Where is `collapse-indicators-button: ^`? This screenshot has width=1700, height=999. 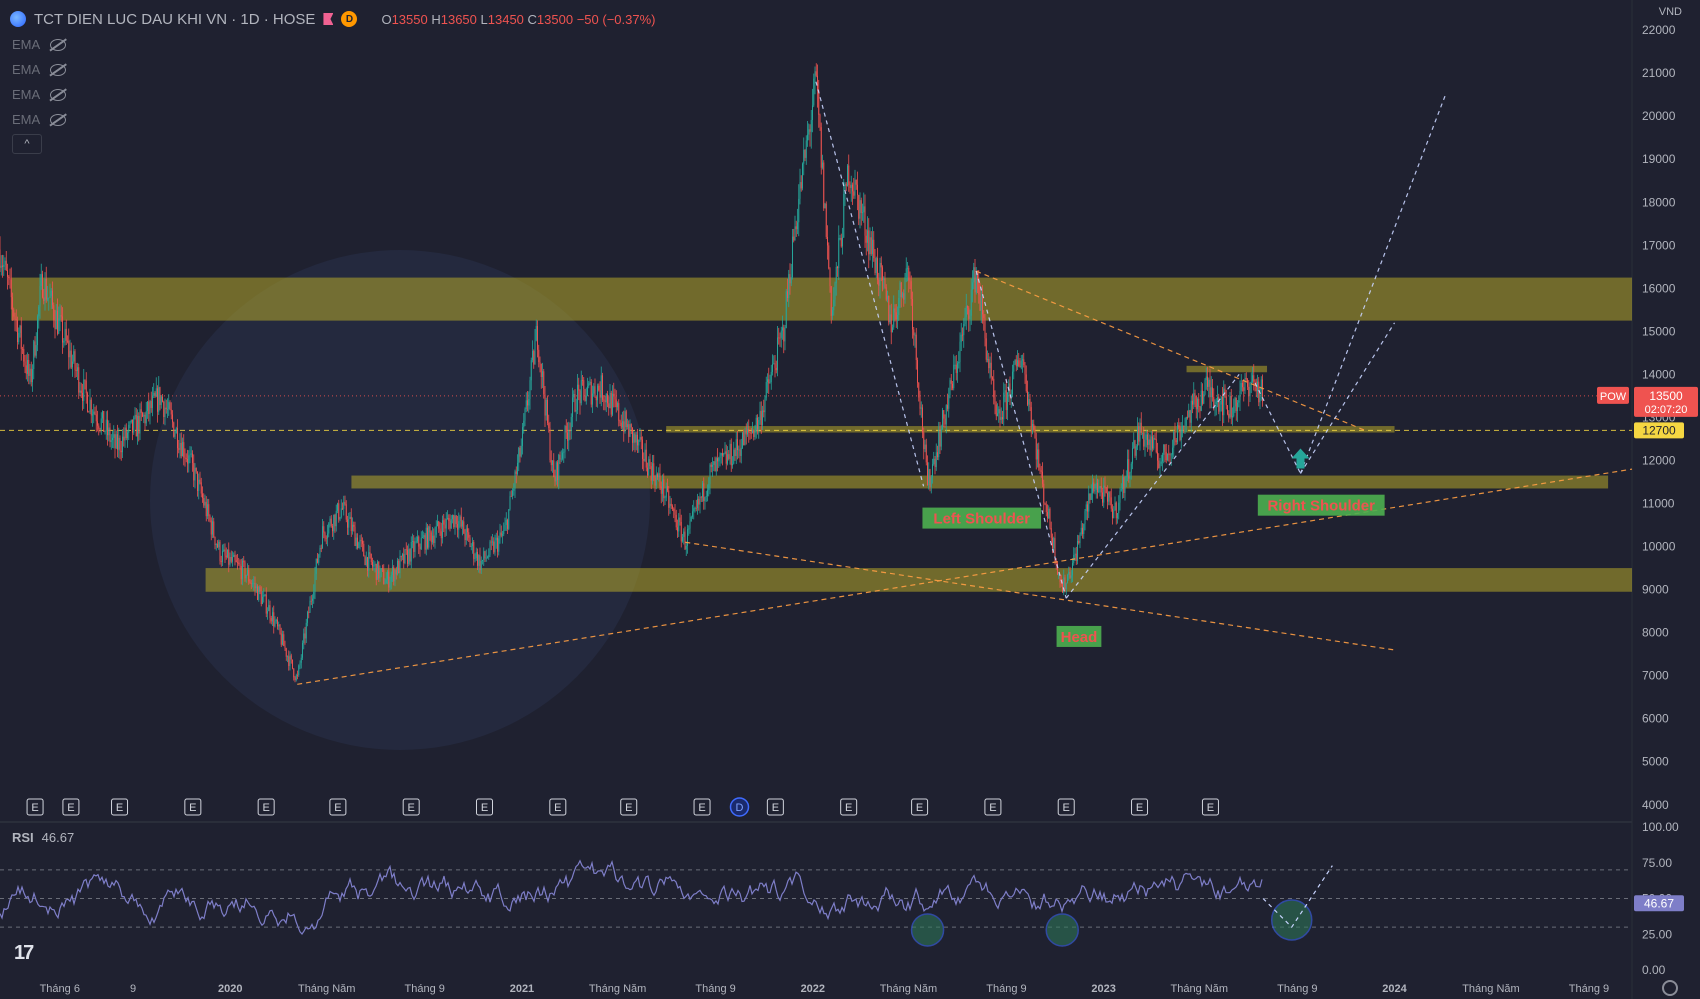 collapse-indicators-button: ^ is located at coordinates (27, 144).